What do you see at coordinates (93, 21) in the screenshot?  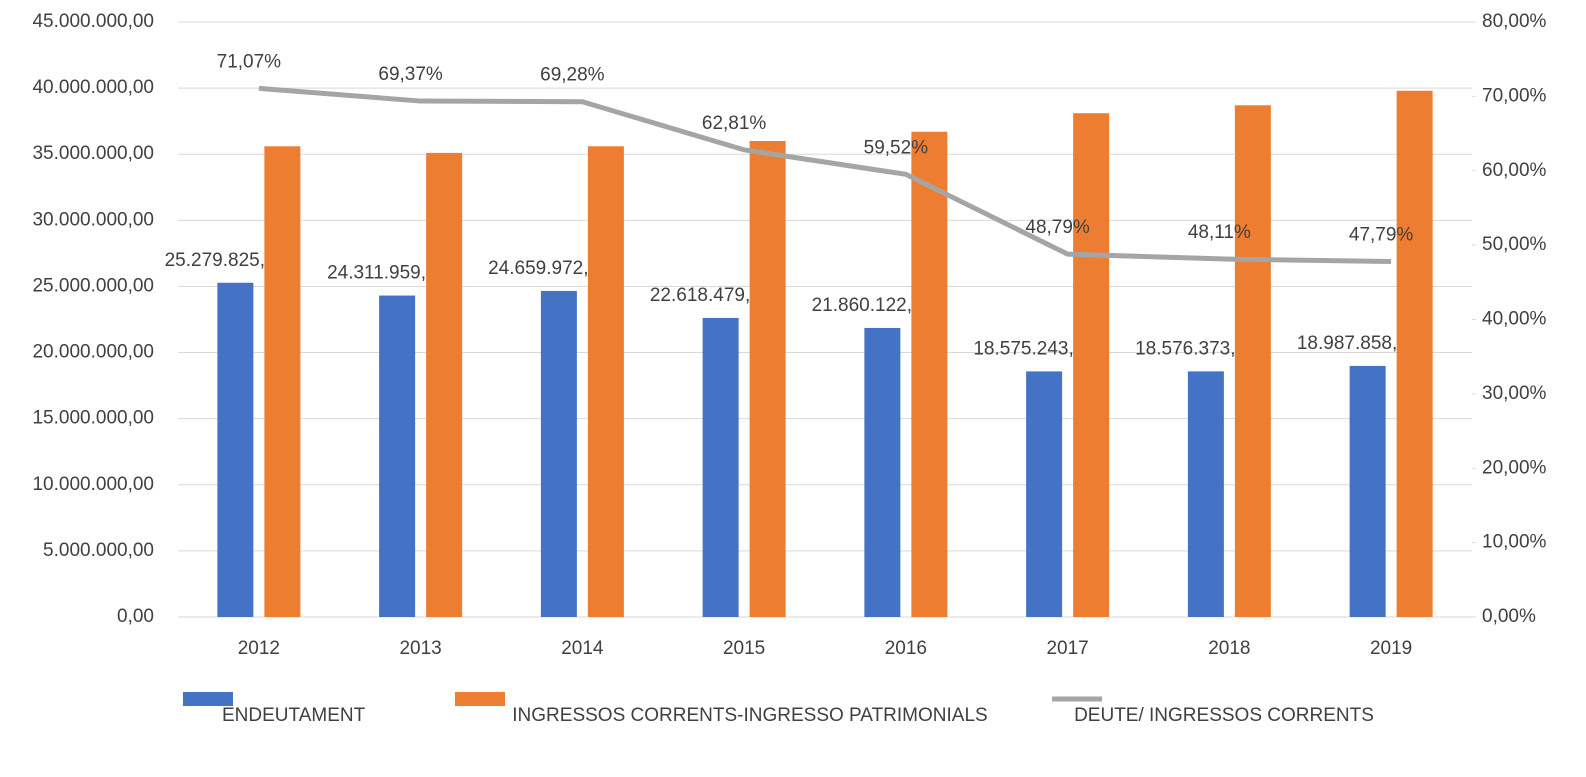 I see `y-tick-label: 45.000.000,00` at bounding box center [93, 21].